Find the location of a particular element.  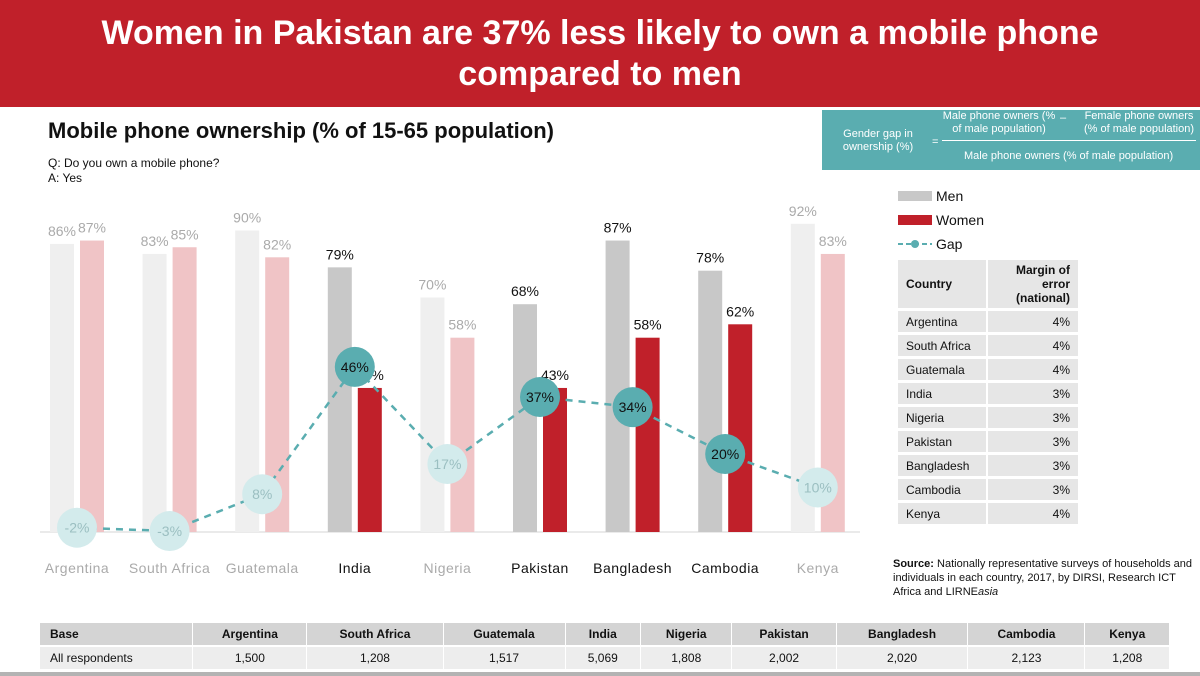

base-header-cell: Pakistan is located at coordinates (784, 635).